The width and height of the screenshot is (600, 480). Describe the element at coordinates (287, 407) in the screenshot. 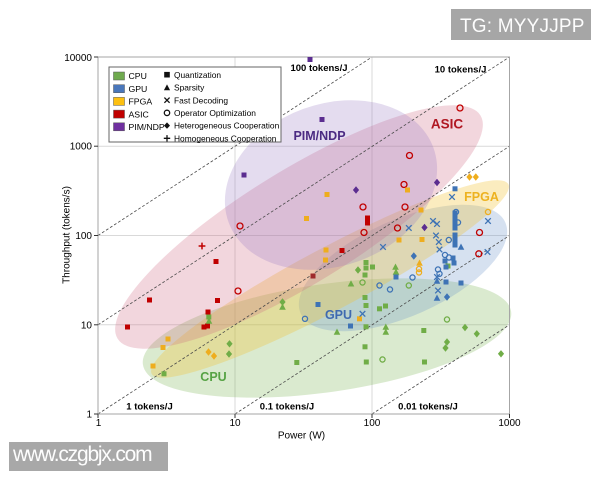

I see `svg-text: 0.1 tokens/J` at that location.